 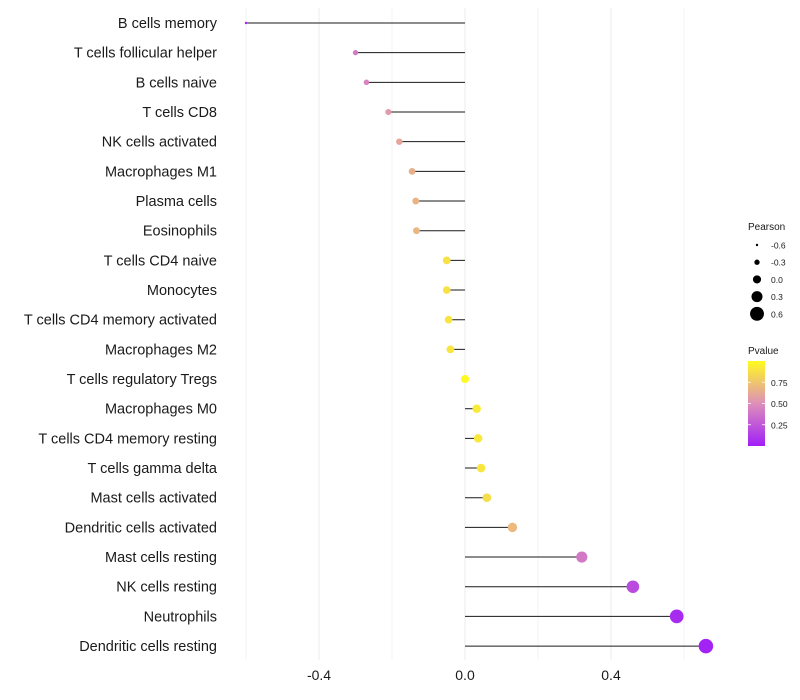 I want to click on pearson-legend-label: 0.3, so click(x=777, y=297).